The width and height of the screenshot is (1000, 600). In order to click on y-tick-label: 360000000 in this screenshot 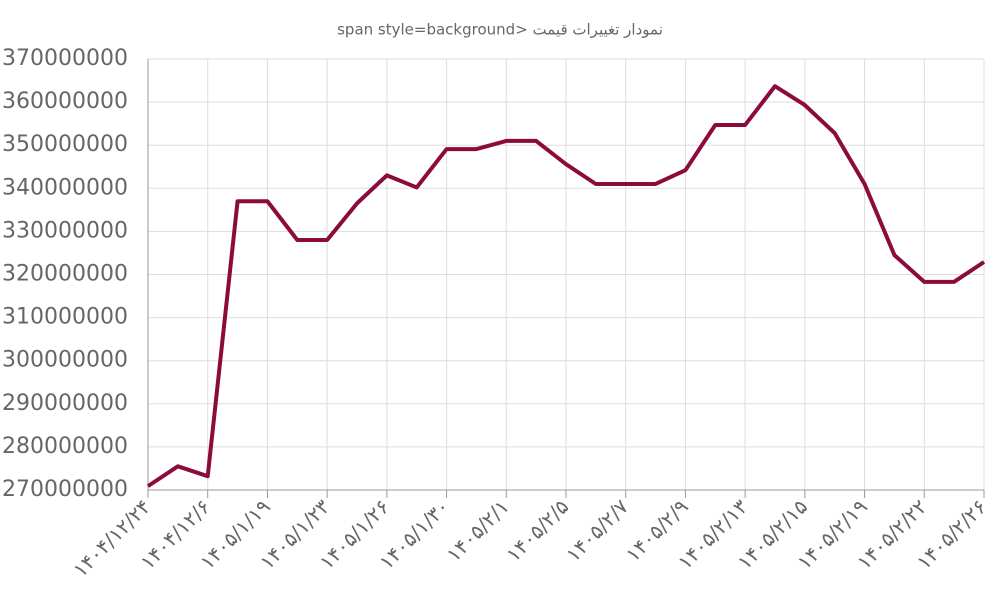, I will do `click(65, 101)`.